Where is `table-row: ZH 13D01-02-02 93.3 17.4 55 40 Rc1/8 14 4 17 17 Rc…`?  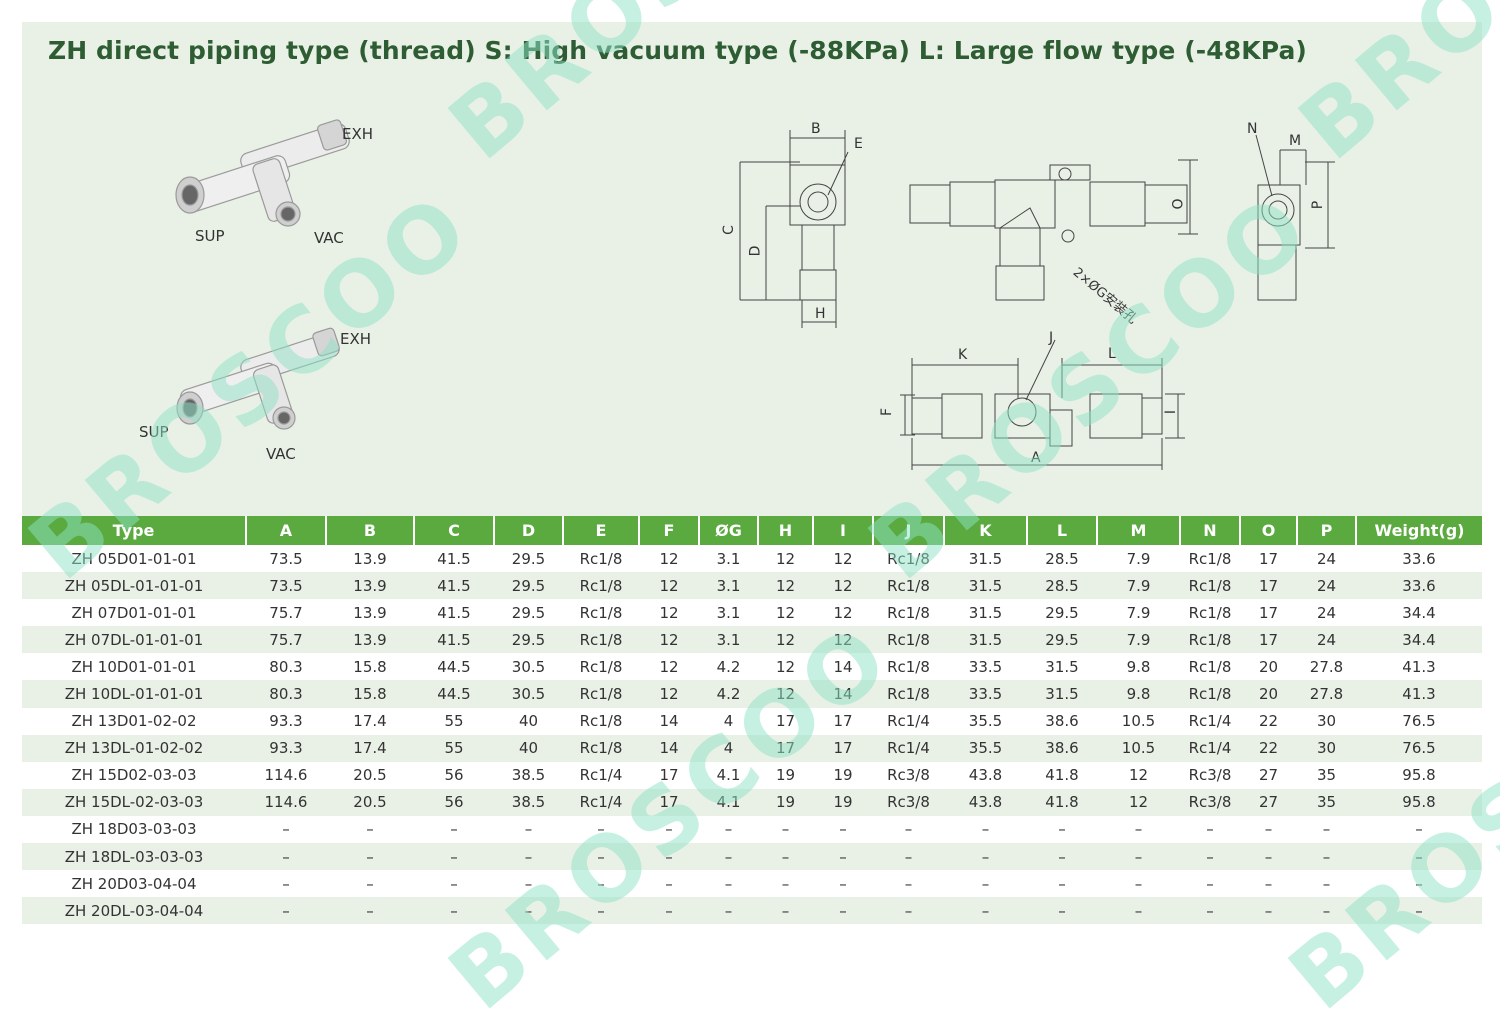
table-row: ZH 13D01-02-02 93.3 17.4 55 40 Rc1/8 14 4 17 17 Rc… is located at coordinates (752, 721).